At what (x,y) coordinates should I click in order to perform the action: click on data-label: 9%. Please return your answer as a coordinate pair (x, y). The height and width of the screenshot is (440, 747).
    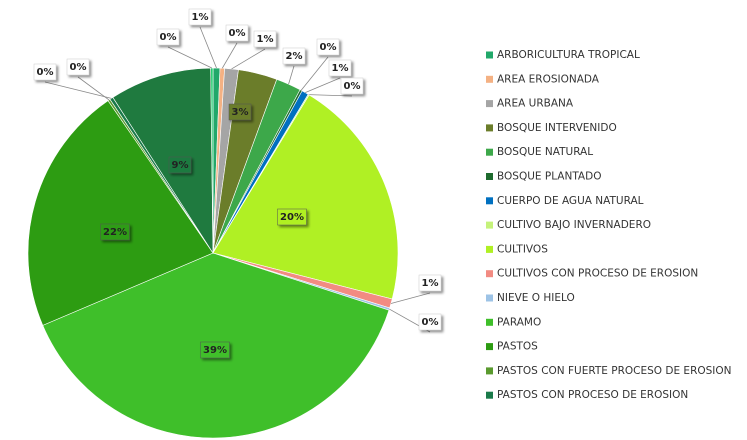
    Looking at the image, I should click on (180, 165).